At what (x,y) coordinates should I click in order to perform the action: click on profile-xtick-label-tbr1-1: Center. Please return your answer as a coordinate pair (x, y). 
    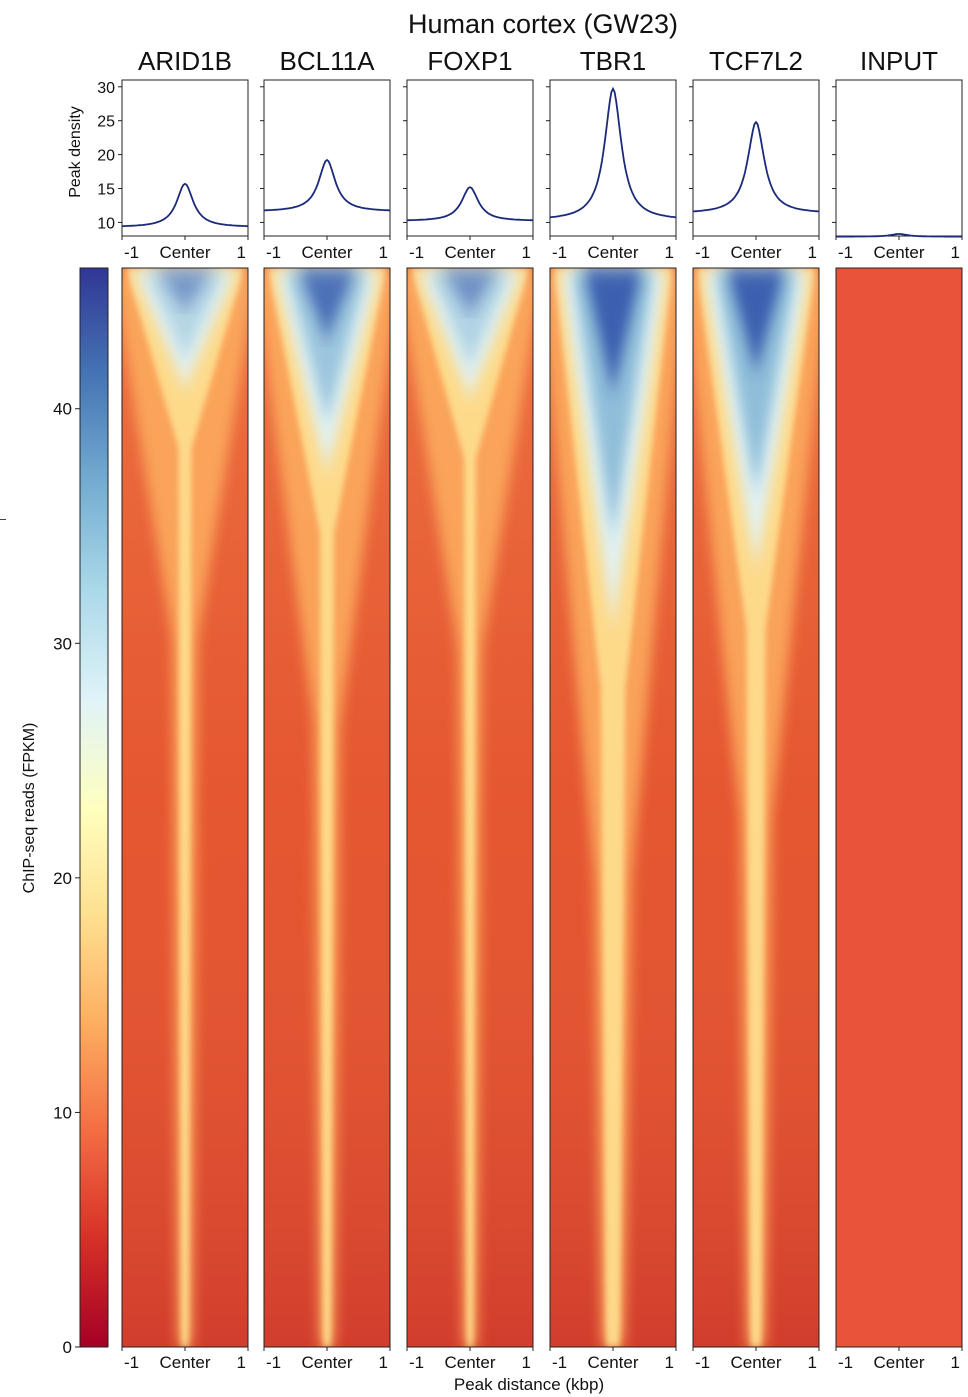
    Looking at the image, I should click on (612, 252).